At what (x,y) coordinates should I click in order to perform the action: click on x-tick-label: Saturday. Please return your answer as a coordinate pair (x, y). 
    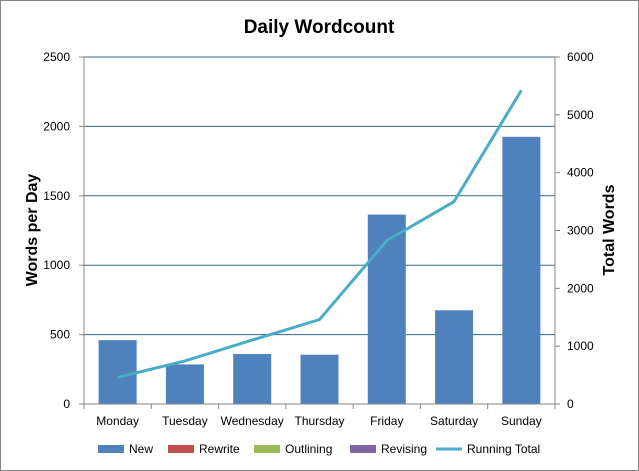
    Looking at the image, I should click on (454, 421).